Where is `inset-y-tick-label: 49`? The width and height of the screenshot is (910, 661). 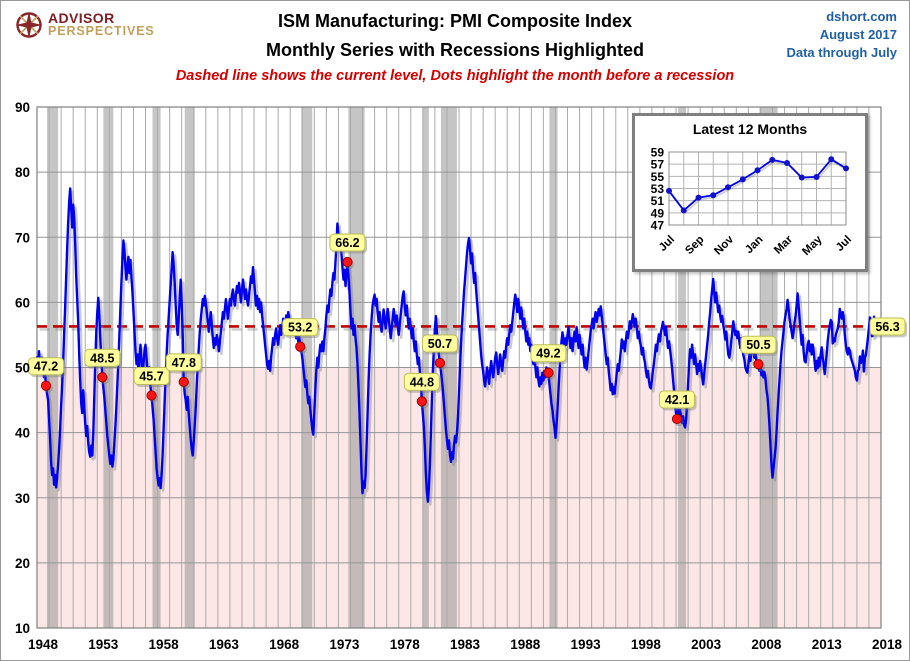
inset-y-tick-label: 49 is located at coordinates (658, 213).